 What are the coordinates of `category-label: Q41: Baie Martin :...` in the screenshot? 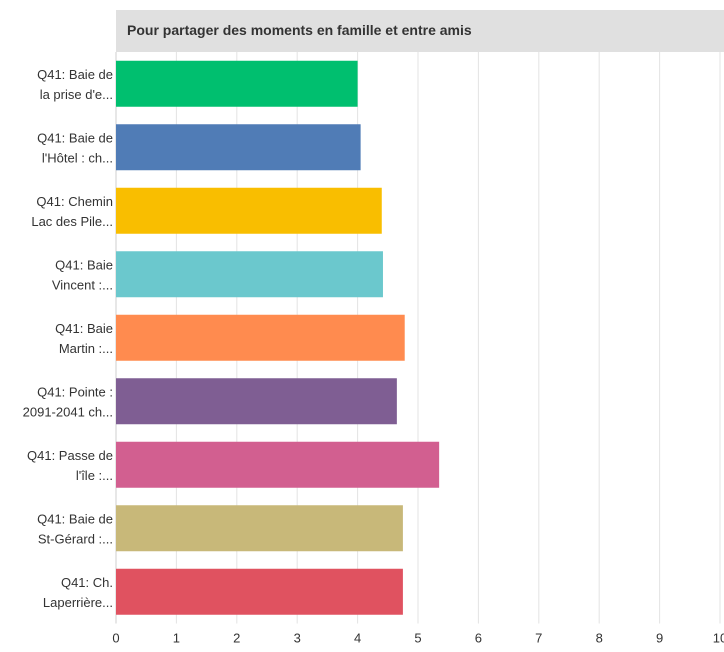 It's located at (84, 338).